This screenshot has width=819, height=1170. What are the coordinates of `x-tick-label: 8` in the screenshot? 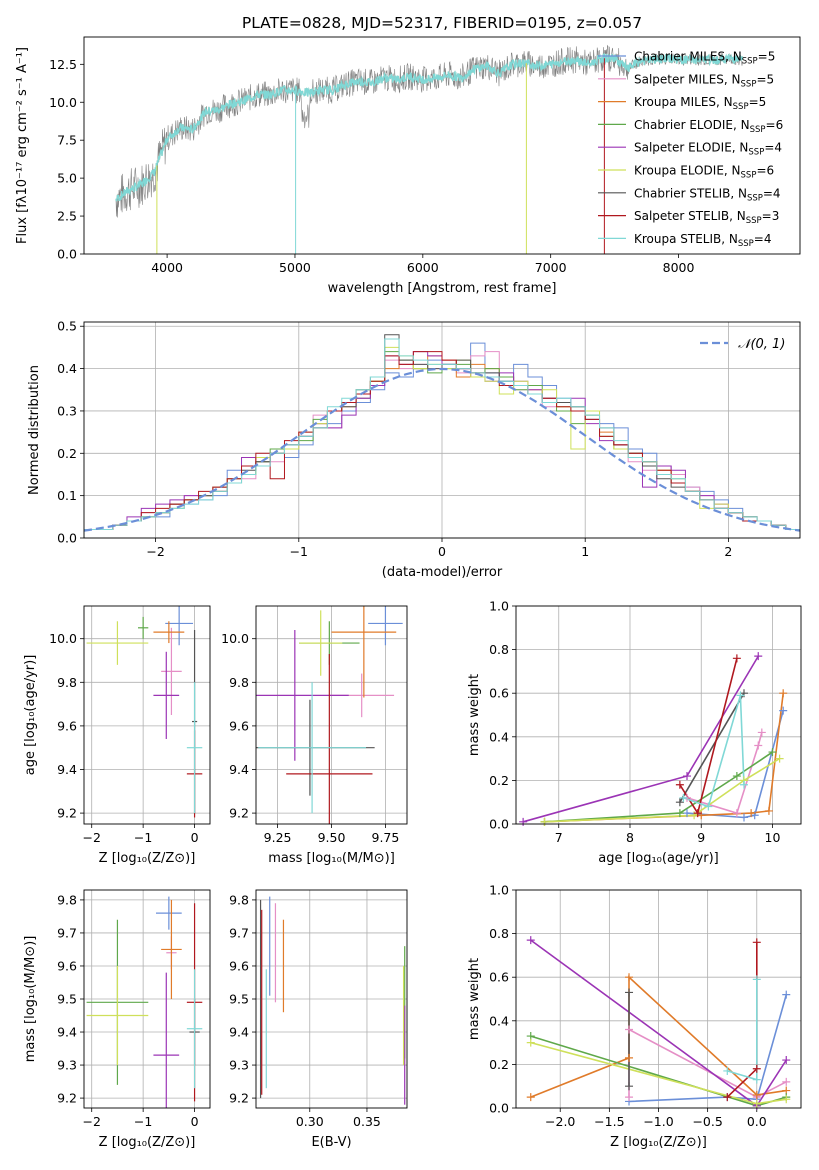 It's located at (630, 837).